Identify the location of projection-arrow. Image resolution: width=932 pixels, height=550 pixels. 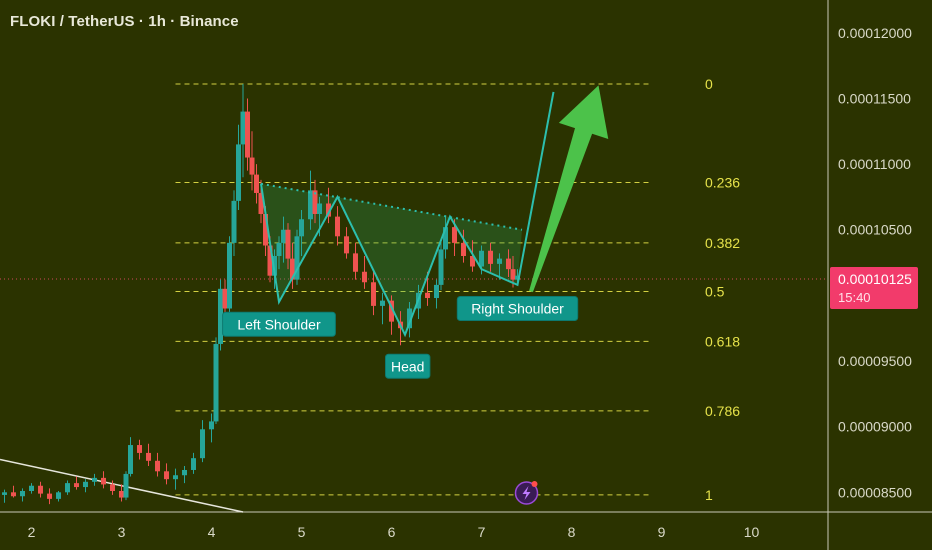
(569, 189).